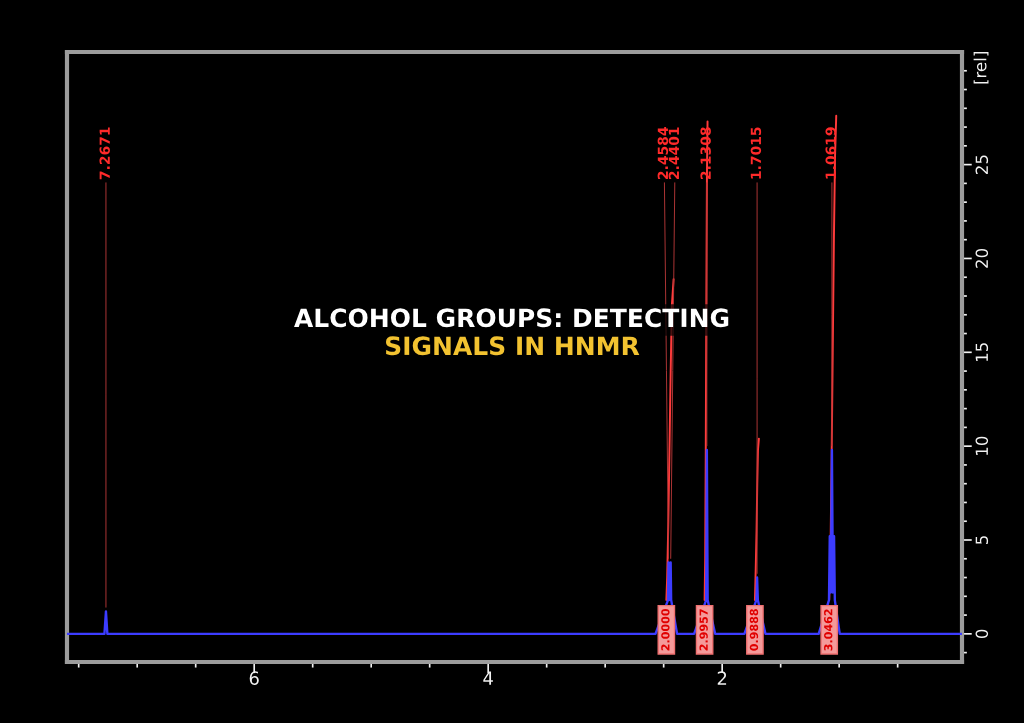 The height and width of the screenshot is (723, 1024). I want to click on y-tick-label: 20, so click(982, 258).